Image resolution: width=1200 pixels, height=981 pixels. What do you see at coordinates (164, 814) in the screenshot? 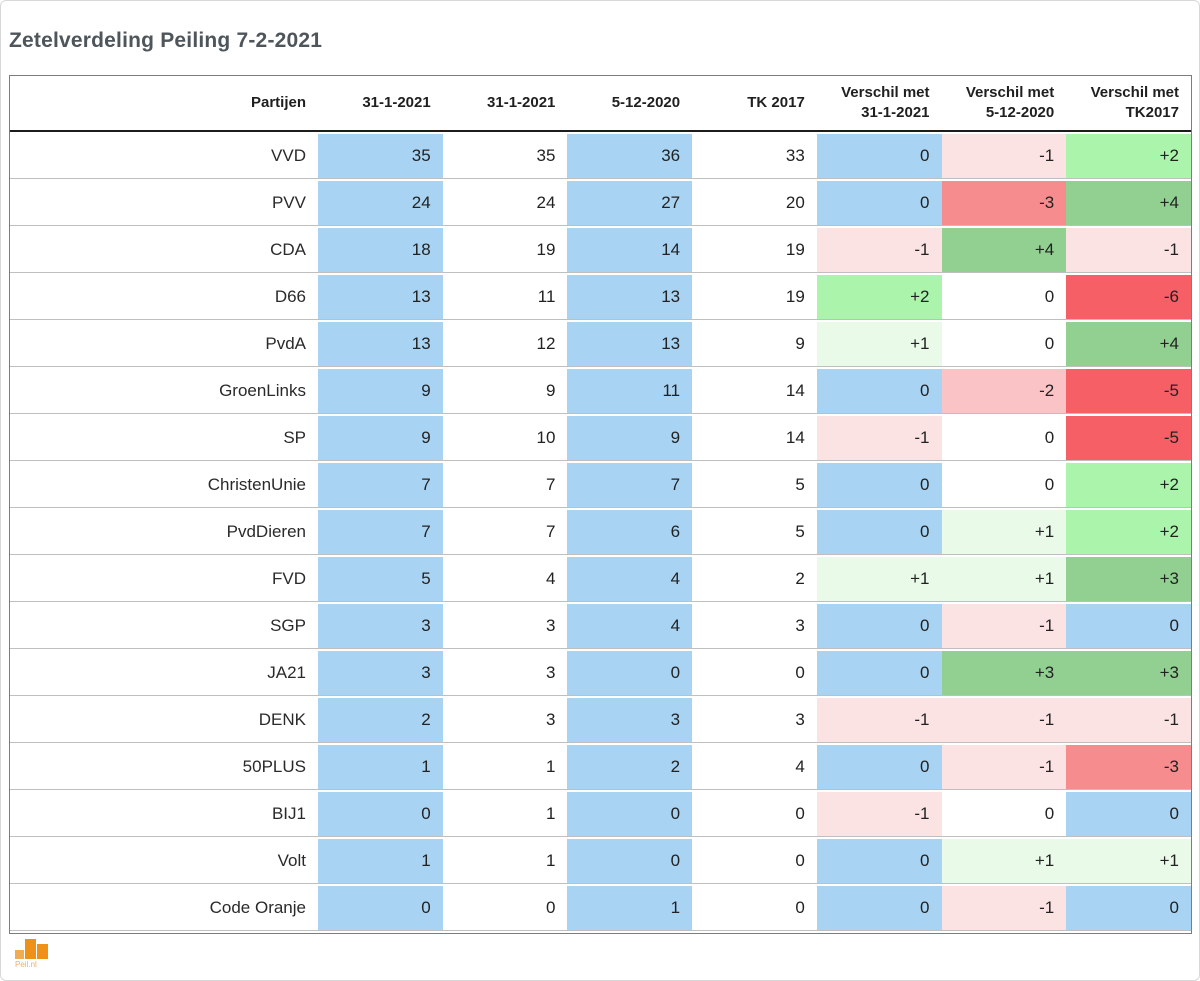
I see `party-name-cell: BIJ1` at bounding box center [164, 814].